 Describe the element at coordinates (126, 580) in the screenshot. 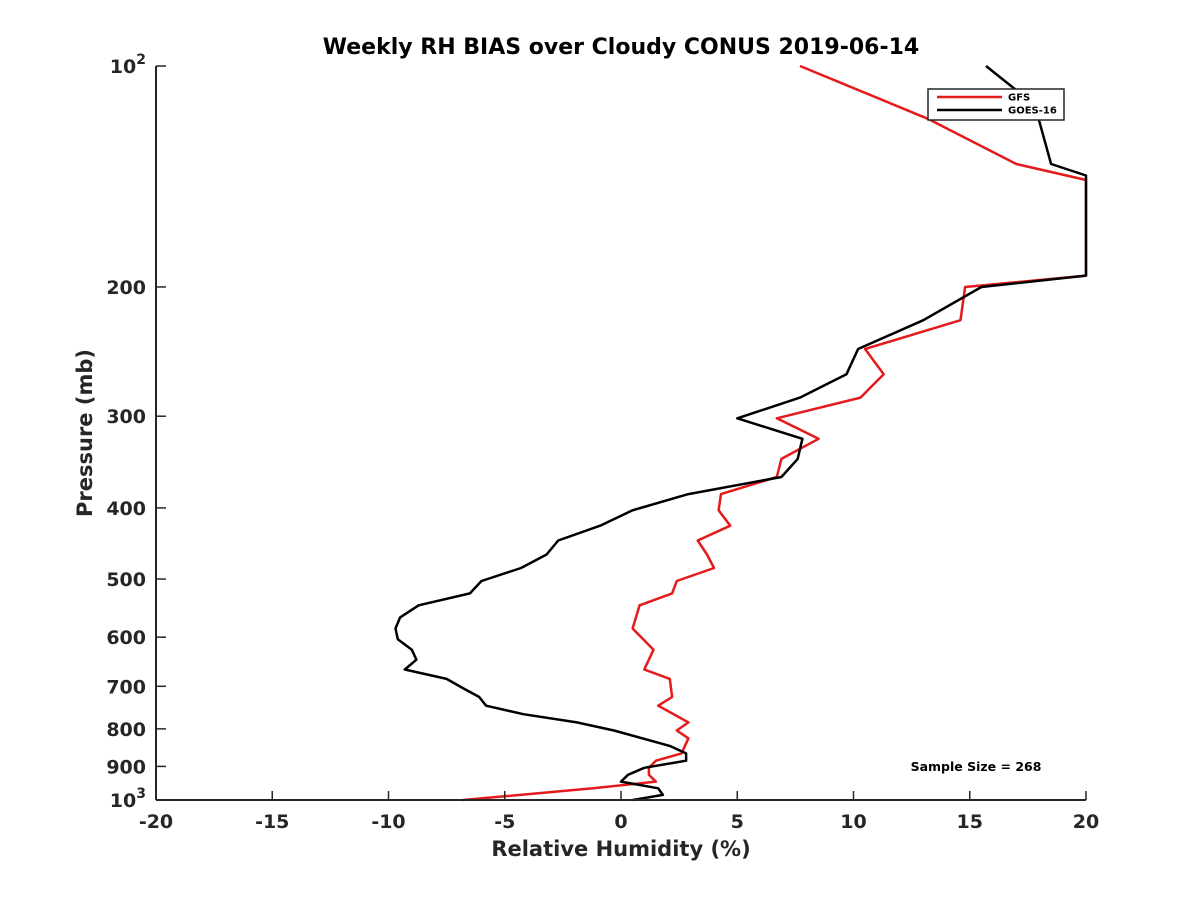

I see `y-tick-label: 500` at that location.